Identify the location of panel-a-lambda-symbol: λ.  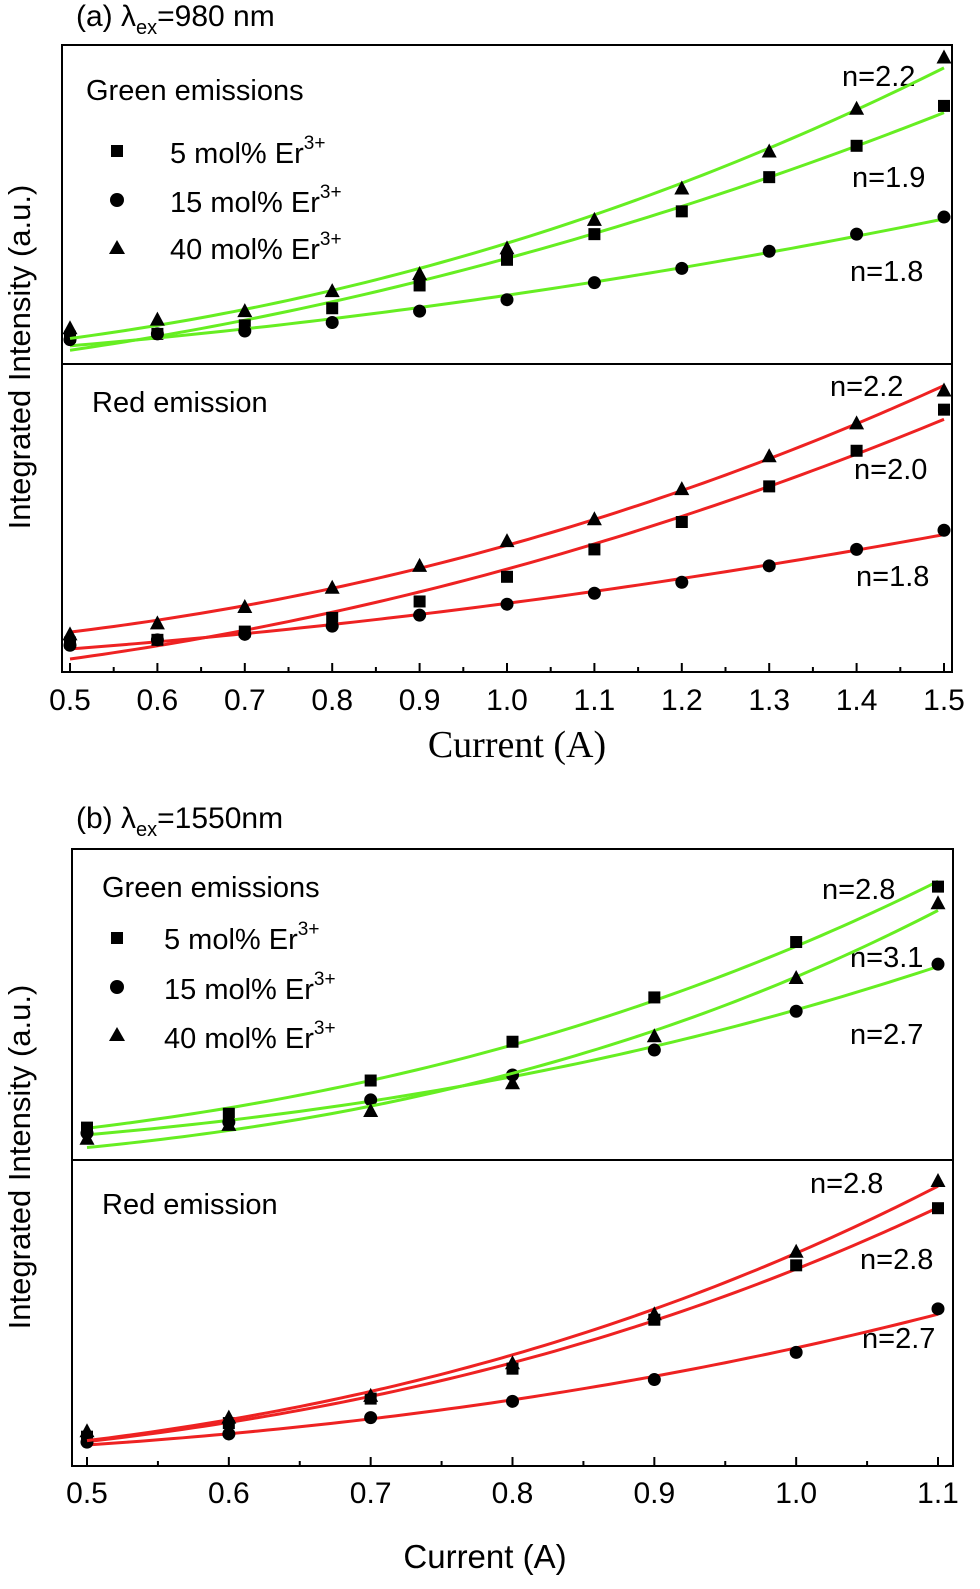
(128, 16).